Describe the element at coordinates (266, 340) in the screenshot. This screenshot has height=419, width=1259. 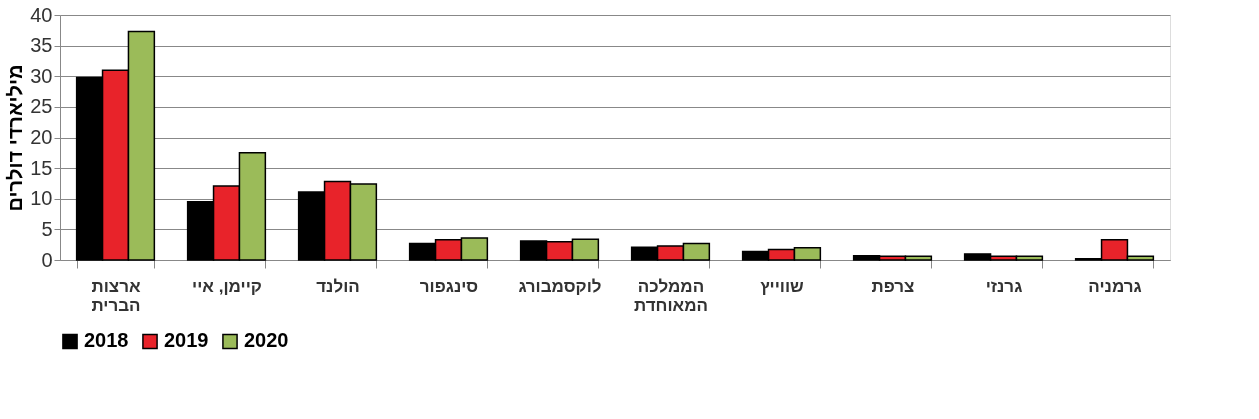
I see `legend-label: 2020` at that location.